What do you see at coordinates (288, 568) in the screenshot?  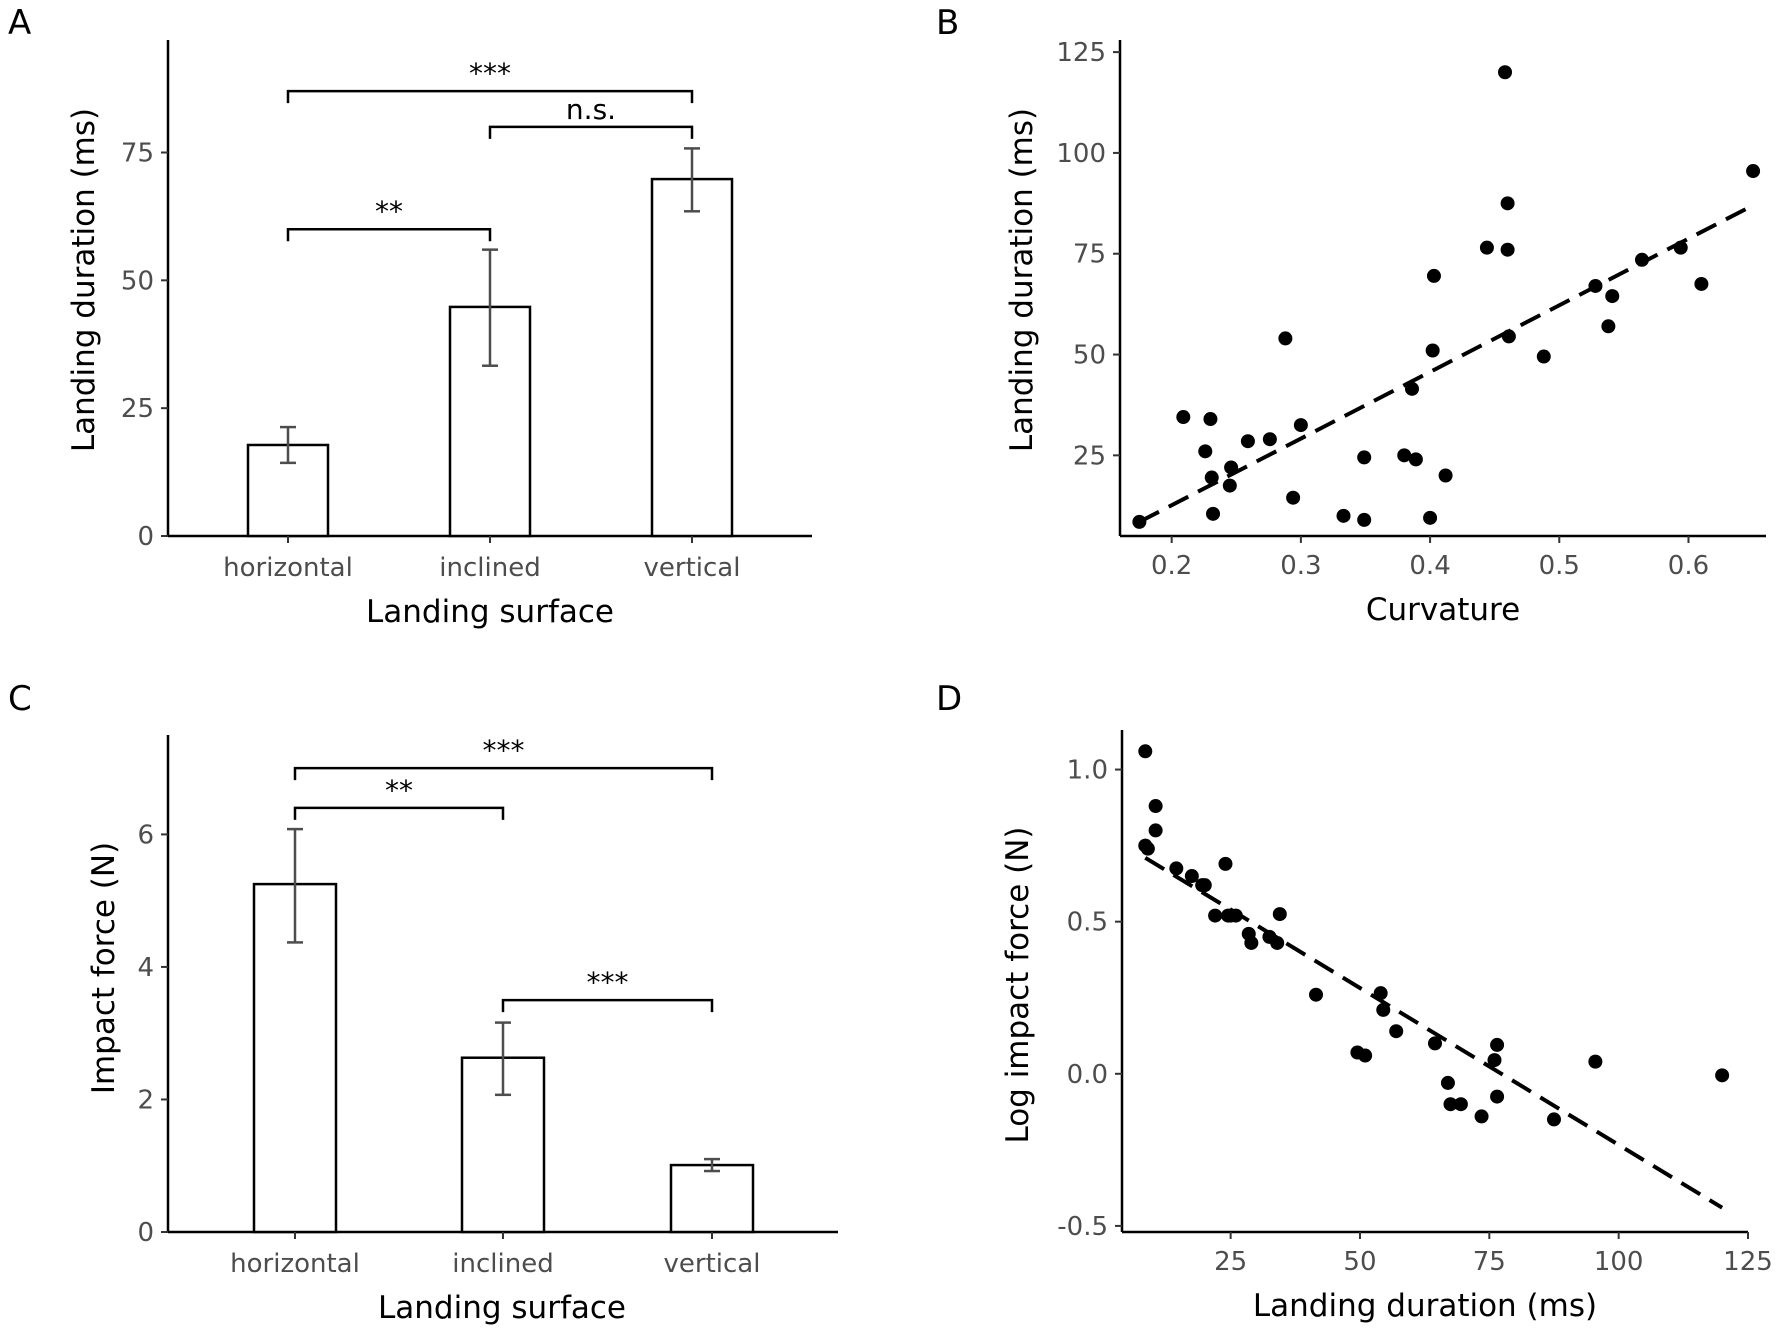 I see `panel-a-x-tick-label-horizontal: horizontal` at bounding box center [288, 568].